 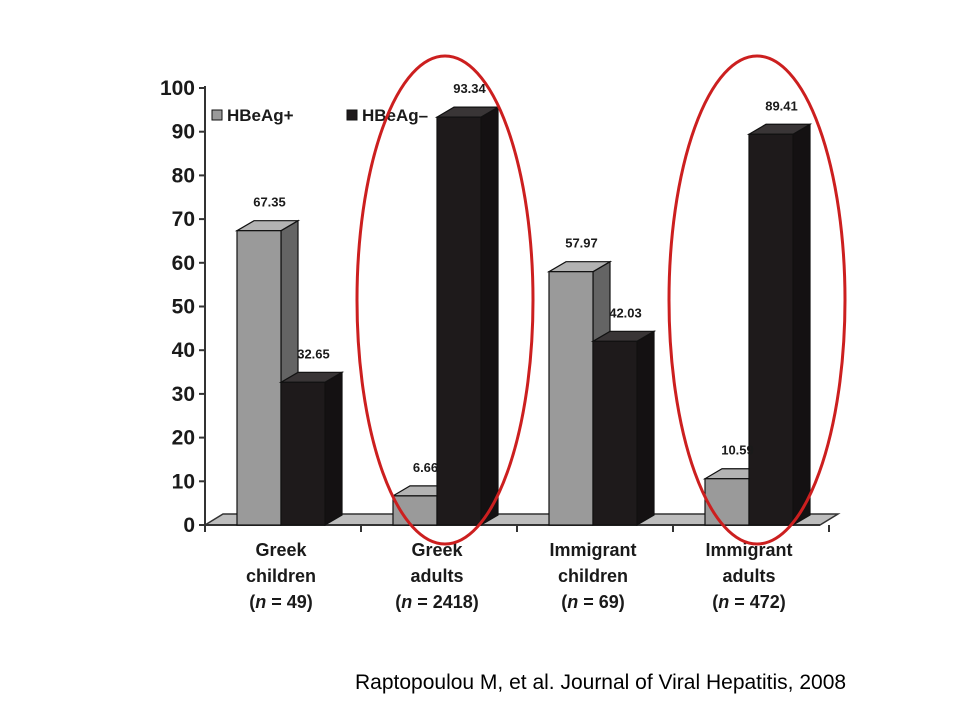 I want to click on x-category-n-label: (n = 69), so click(x=593, y=602).